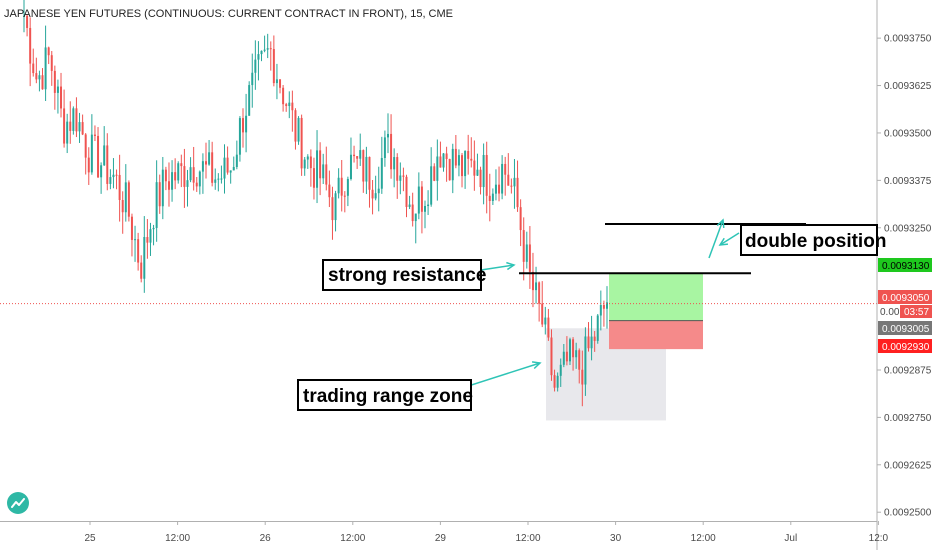 This screenshot has height=550, width=932. What do you see at coordinates (656, 335) in the screenshot?
I see `stop-loss-zone` at bounding box center [656, 335].